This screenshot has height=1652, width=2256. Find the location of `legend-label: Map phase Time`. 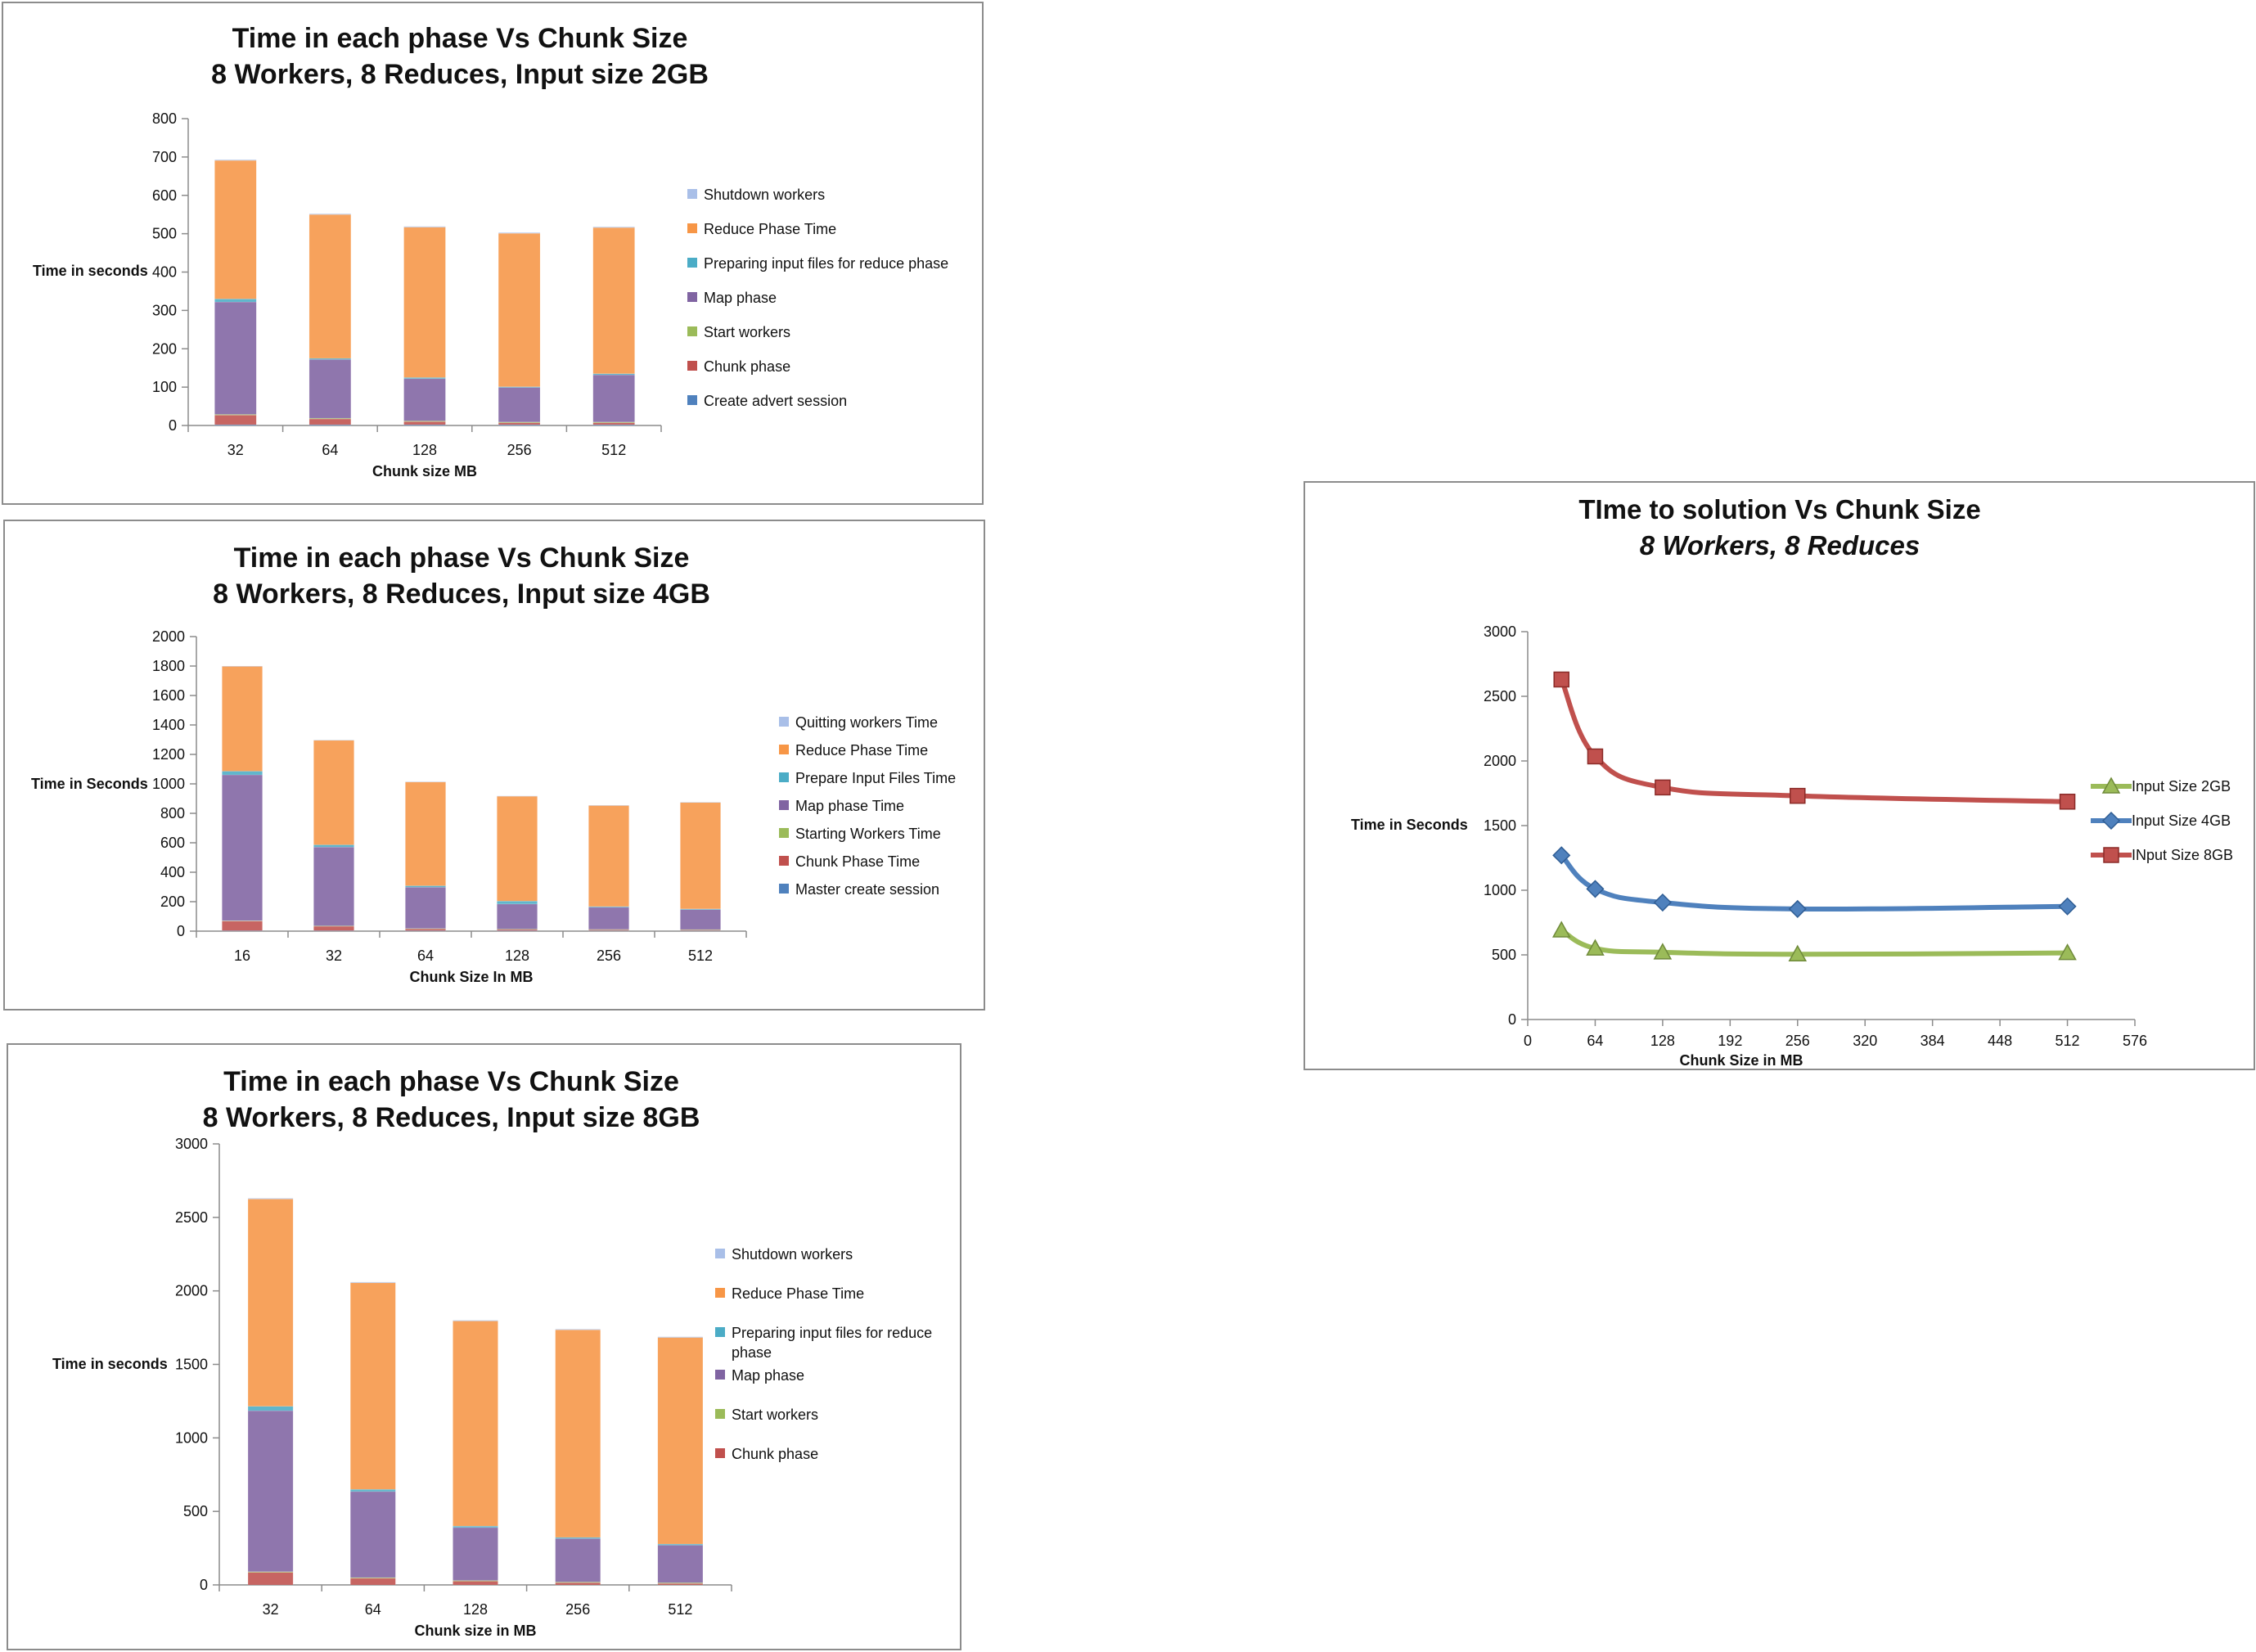

legend-label: Map phase Time is located at coordinates (849, 806).